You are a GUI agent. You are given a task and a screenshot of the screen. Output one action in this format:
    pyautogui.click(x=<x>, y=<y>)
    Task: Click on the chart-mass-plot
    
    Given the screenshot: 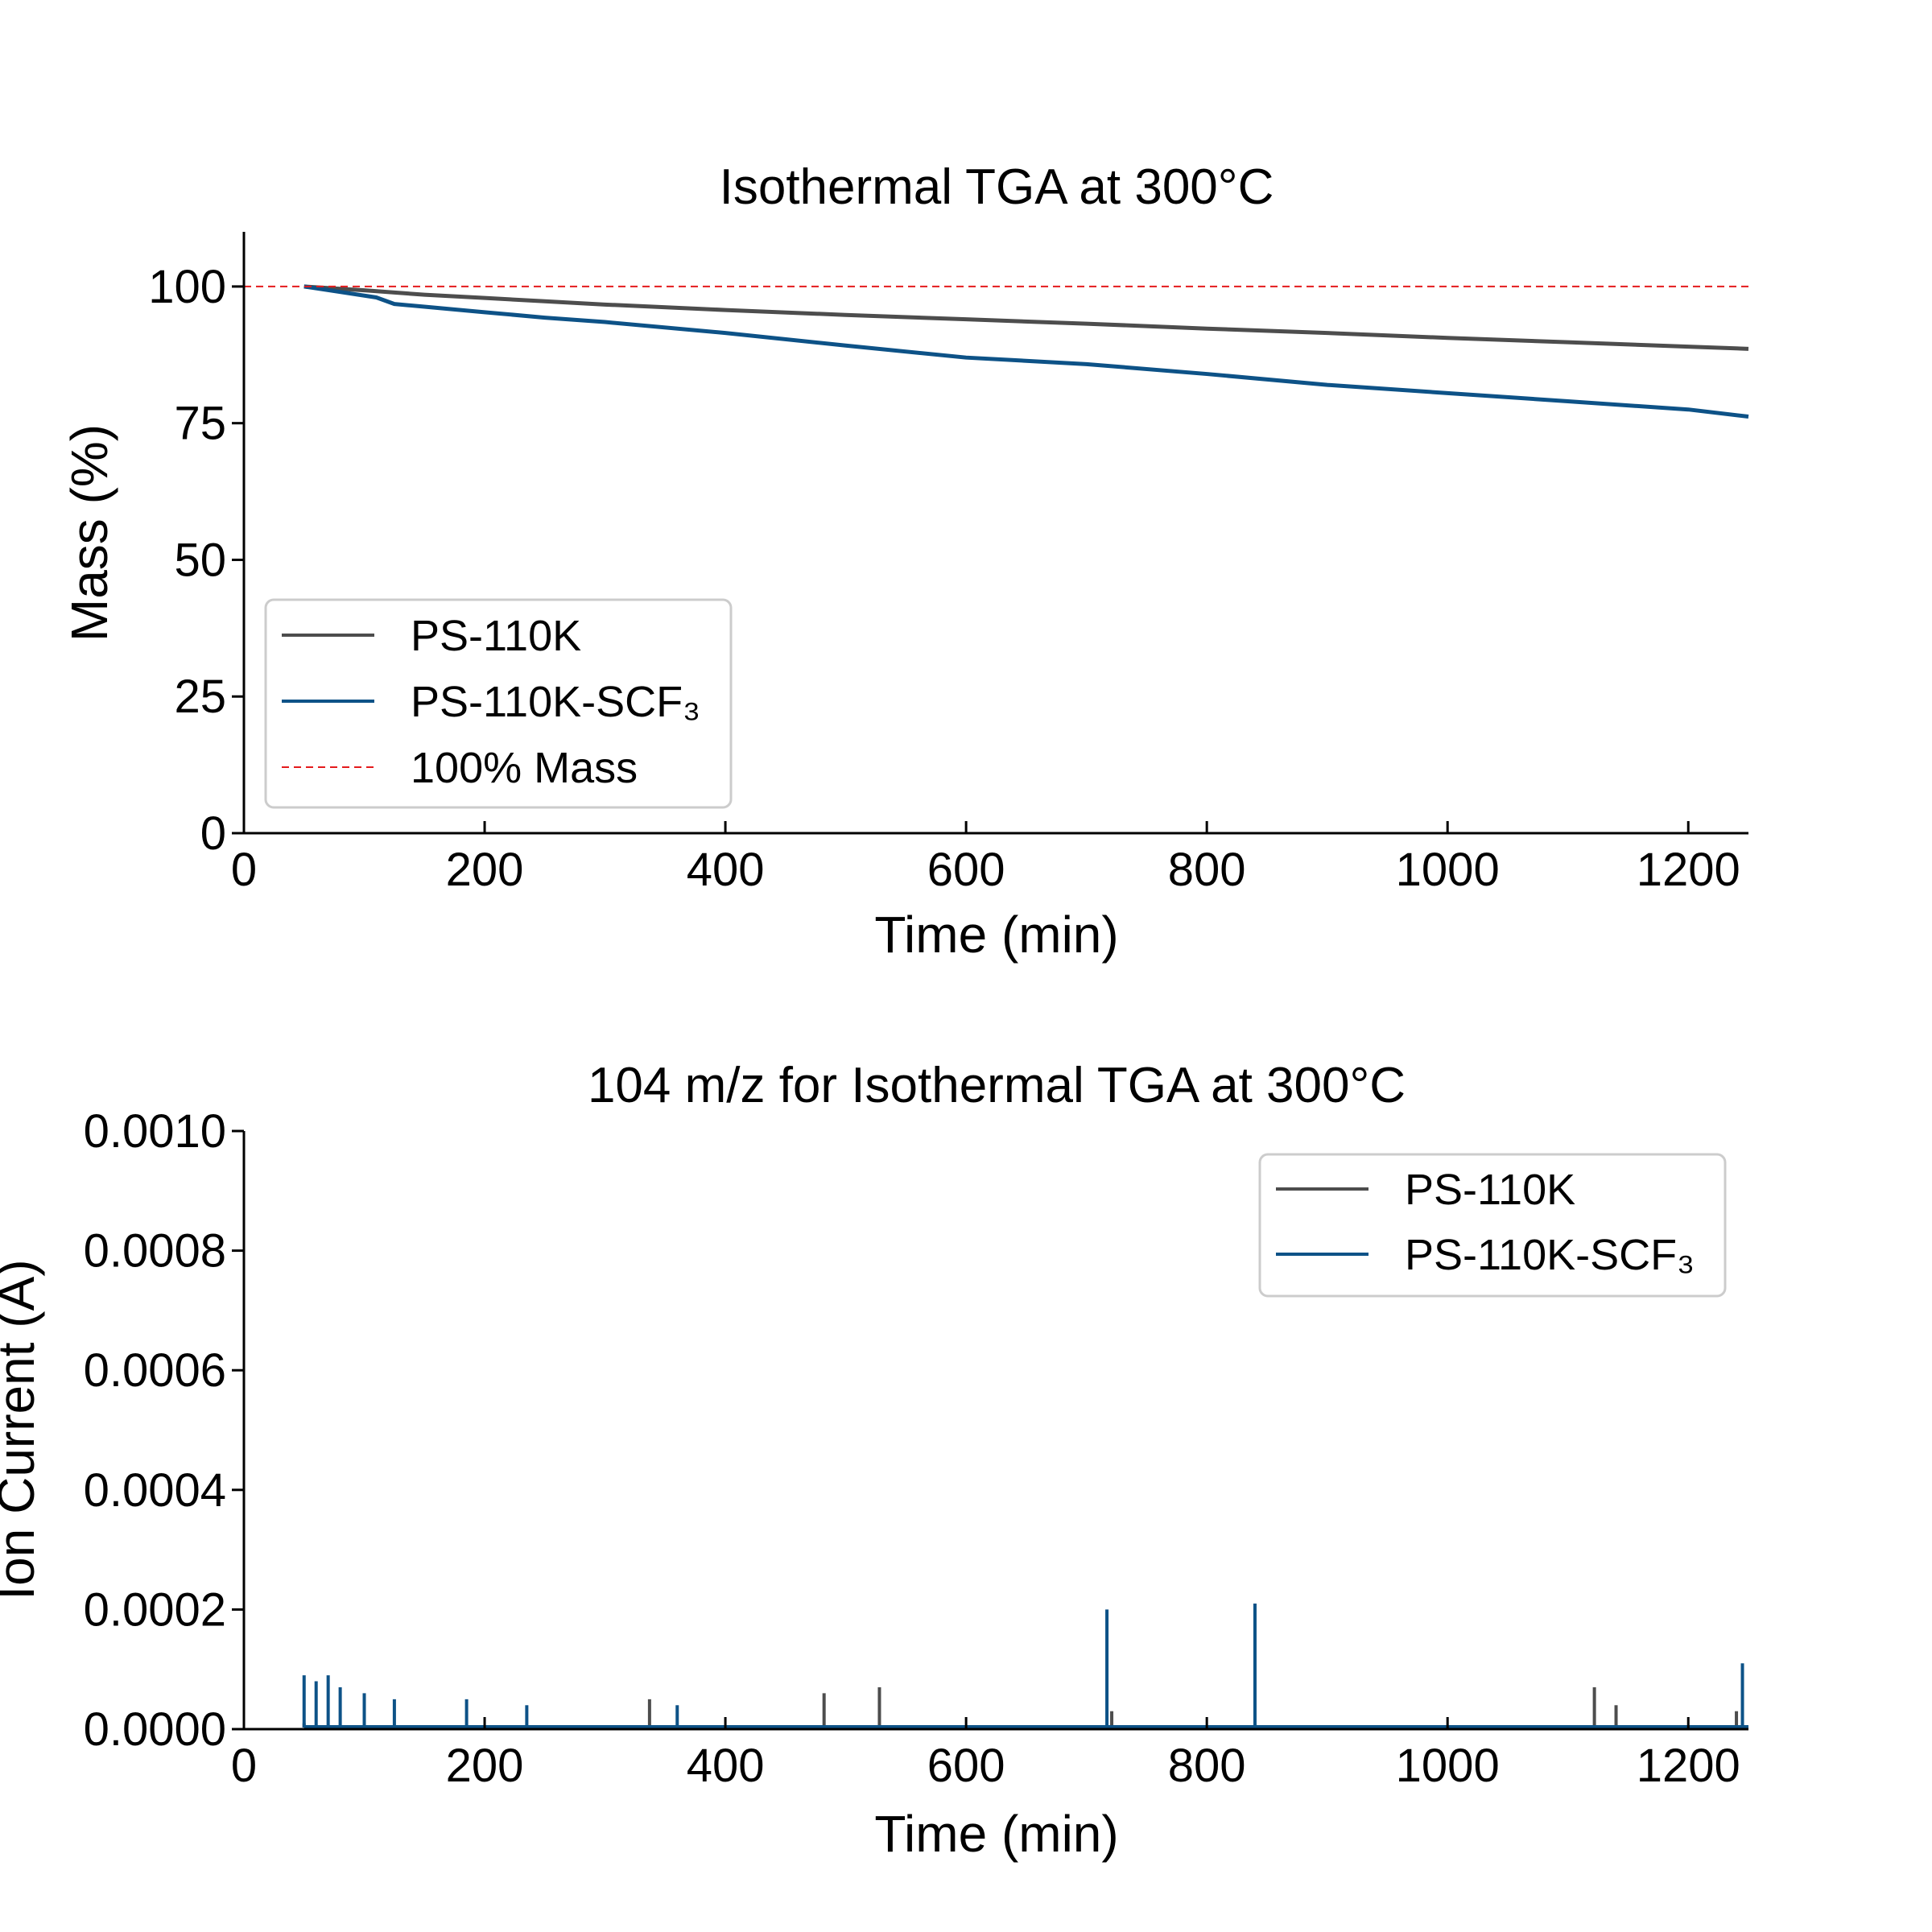 What is the action you would take?
    pyautogui.click(x=996, y=351)
    